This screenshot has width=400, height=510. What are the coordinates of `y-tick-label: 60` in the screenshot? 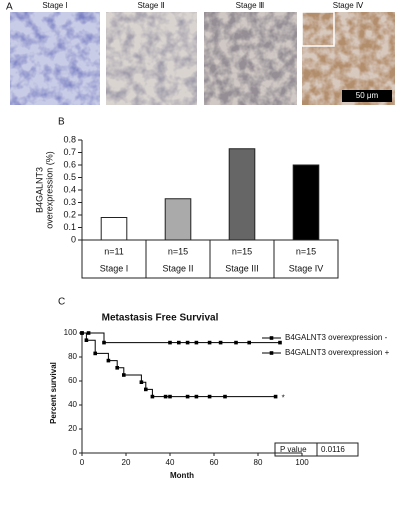 It's located at (72, 380).